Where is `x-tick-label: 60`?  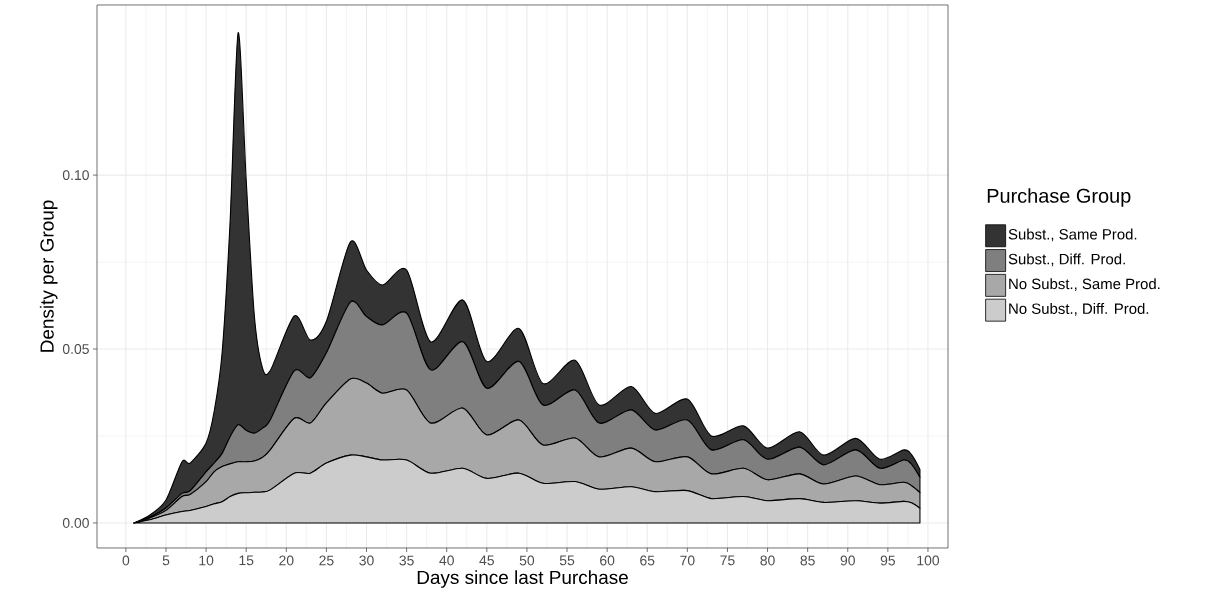 x-tick-label: 60 is located at coordinates (607, 560).